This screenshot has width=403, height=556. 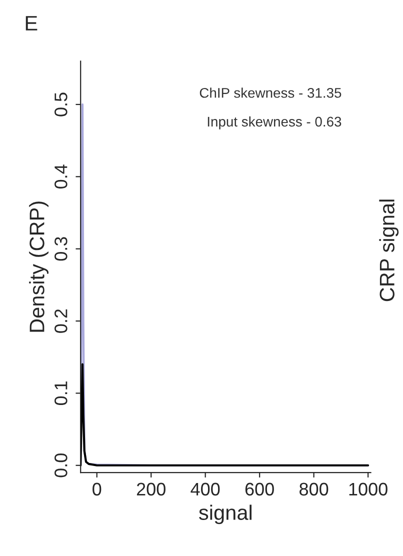 What do you see at coordinates (61, 466) in the screenshot?
I see `y-tick-label: 0.0` at bounding box center [61, 466].